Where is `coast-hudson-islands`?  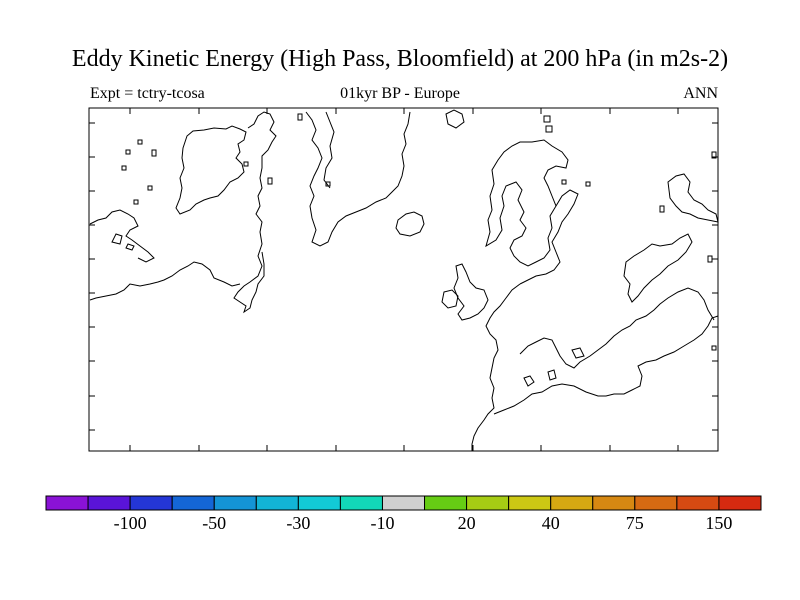 coast-hudson-islands is located at coordinates (123, 242).